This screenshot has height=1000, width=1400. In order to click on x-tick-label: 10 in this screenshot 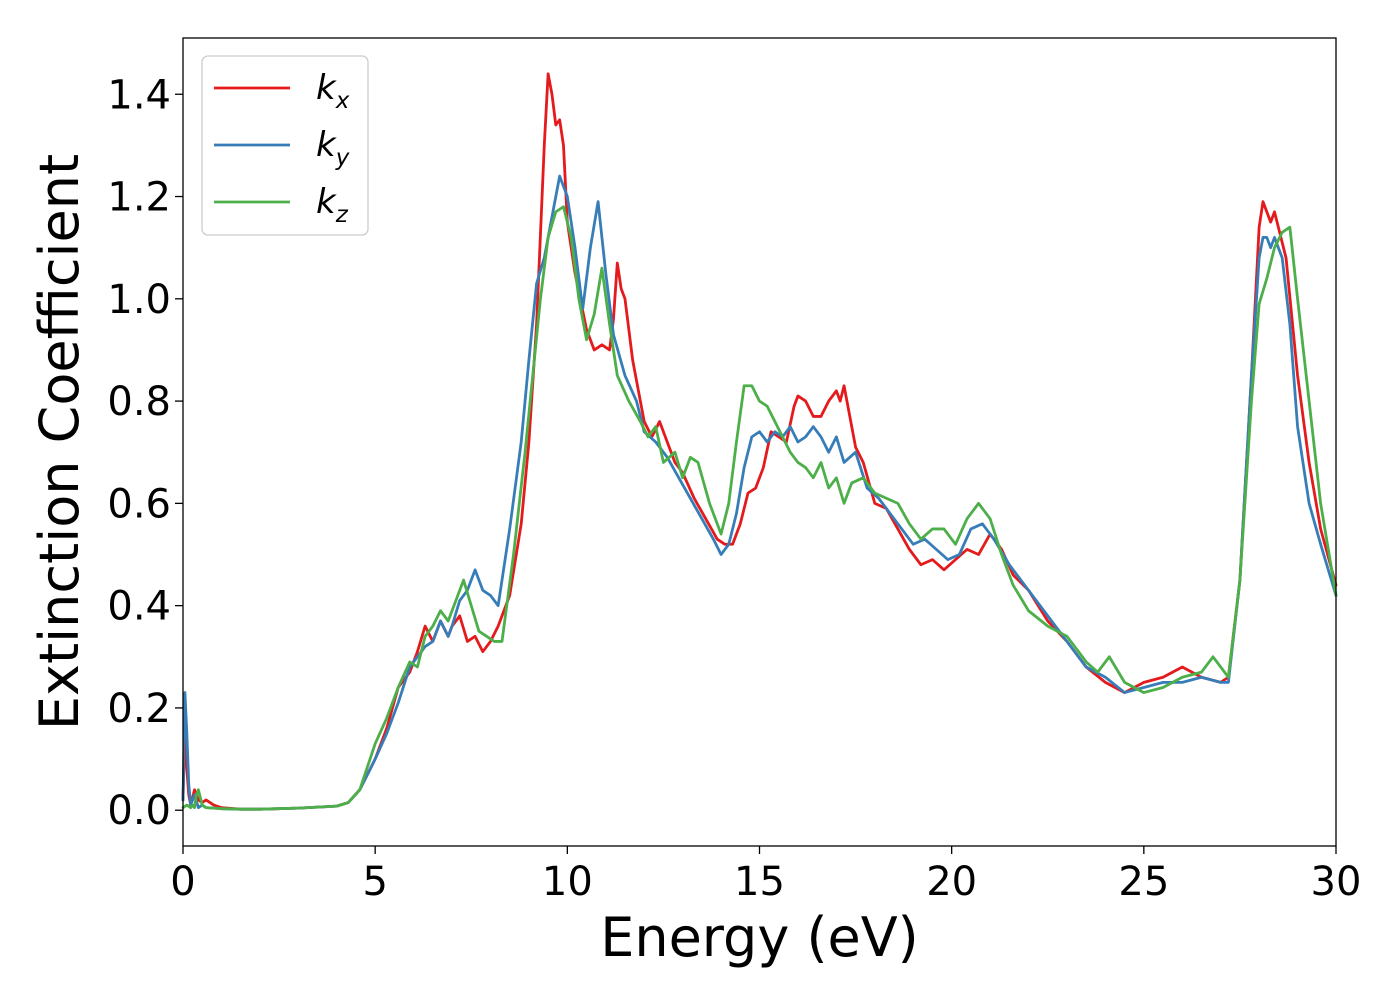, I will do `click(567, 882)`.